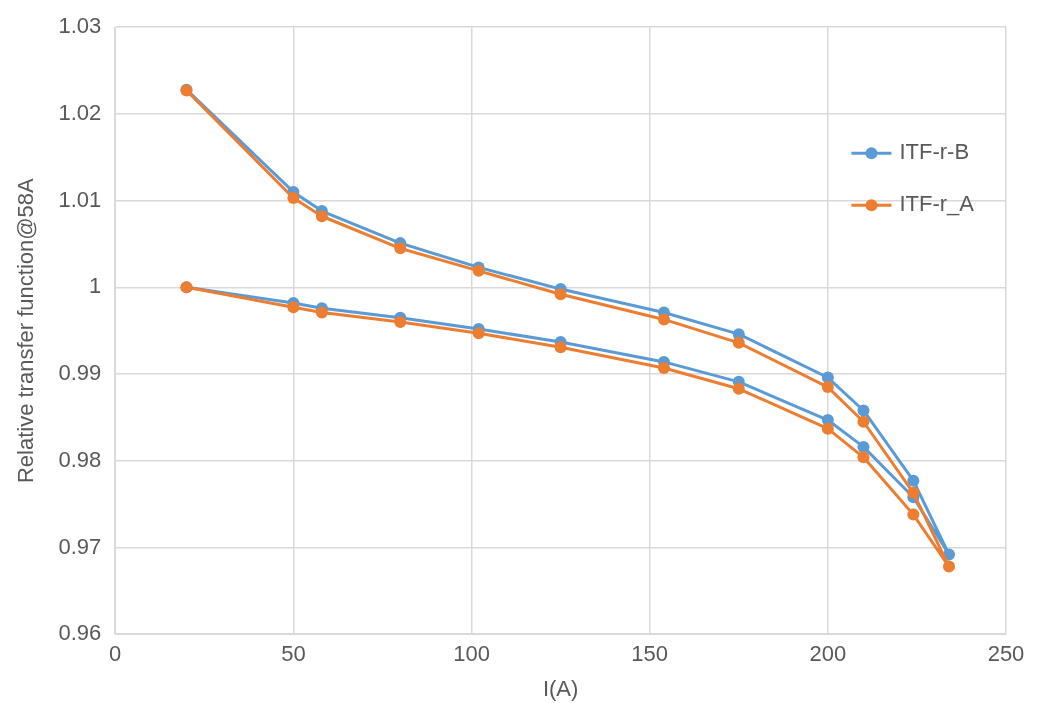  Describe the element at coordinates (937, 204) in the screenshot. I see `legend-label: ITF-r_A` at that location.